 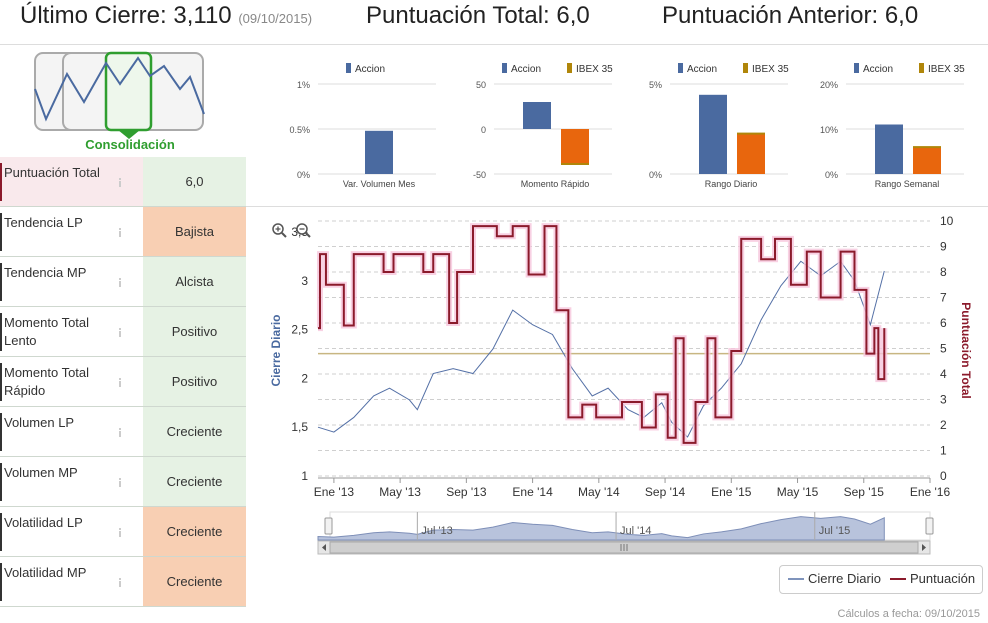 I want to click on x-tick-label: May '13, so click(x=400, y=492).